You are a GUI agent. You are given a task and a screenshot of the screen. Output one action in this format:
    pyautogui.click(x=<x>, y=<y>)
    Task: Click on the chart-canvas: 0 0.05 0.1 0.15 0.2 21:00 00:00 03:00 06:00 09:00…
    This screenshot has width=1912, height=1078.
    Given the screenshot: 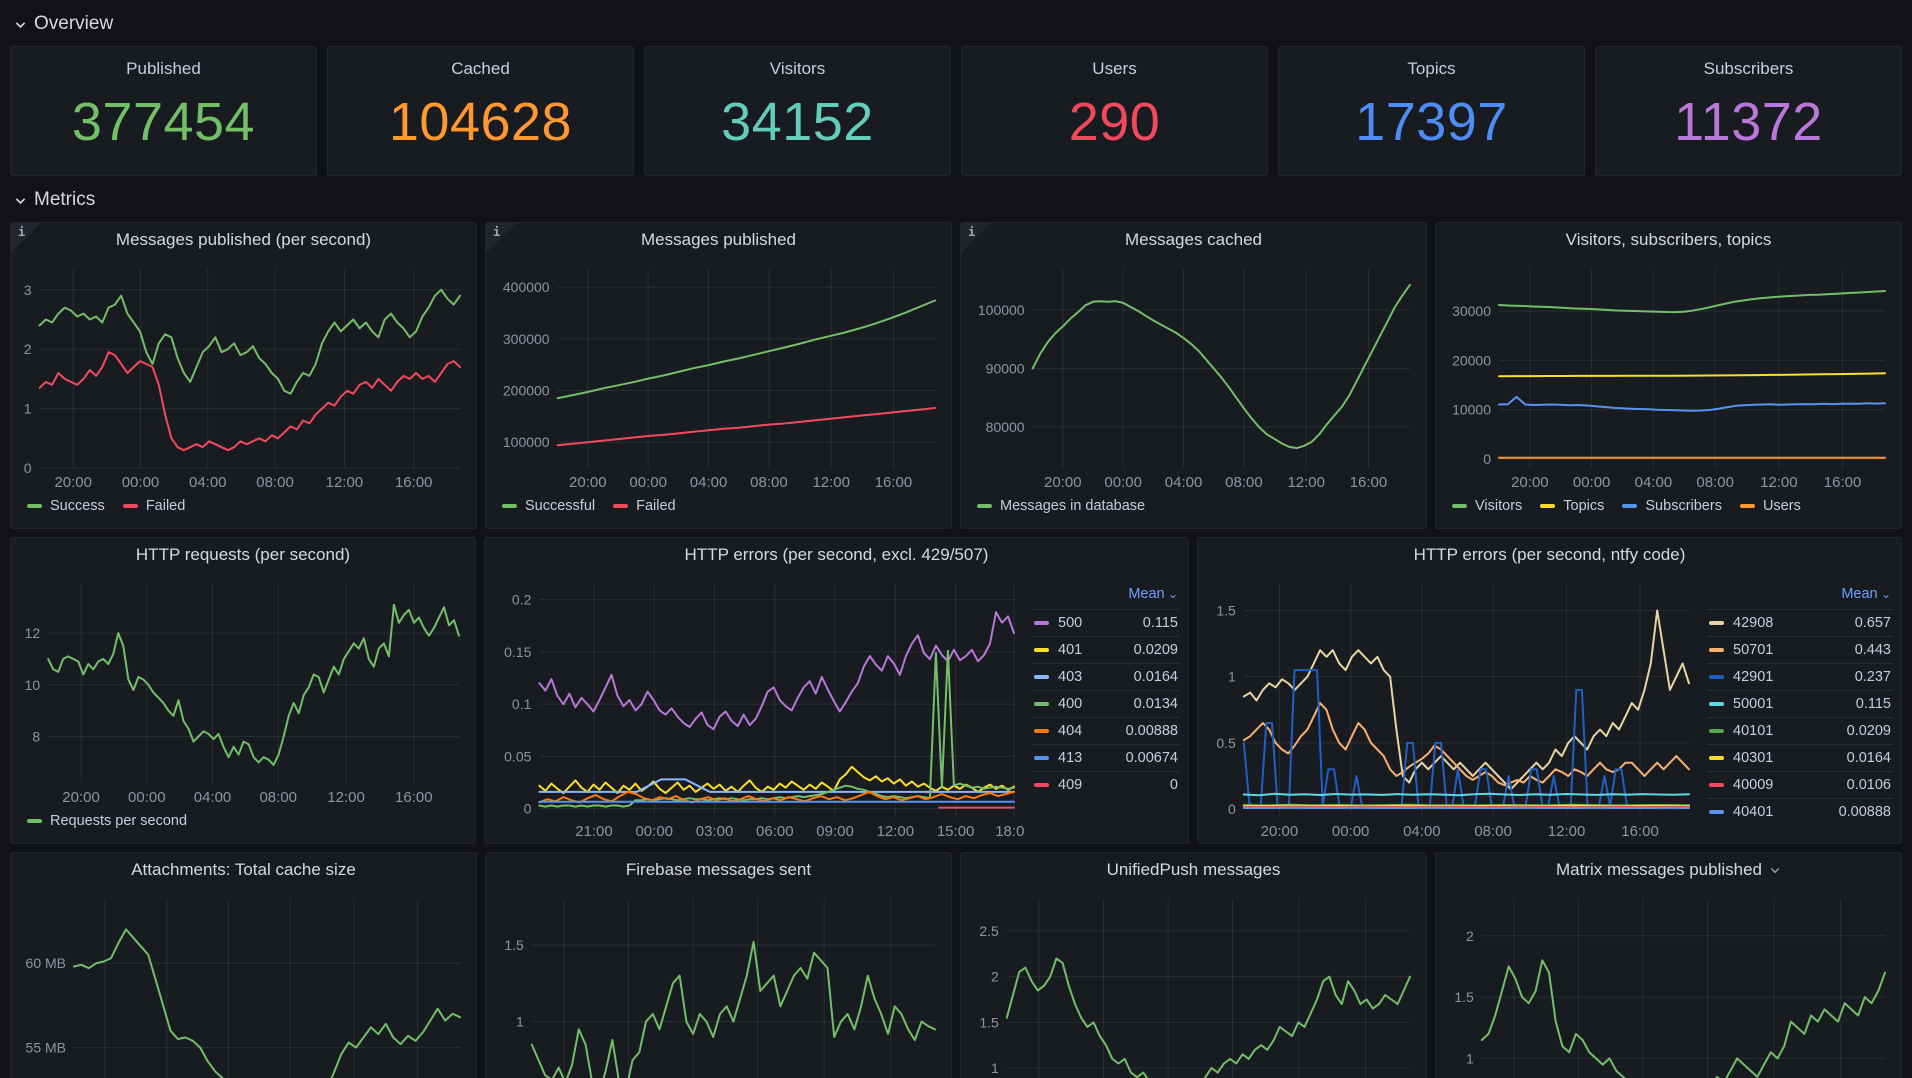 What is the action you would take?
    pyautogui.click(x=757, y=707)
    